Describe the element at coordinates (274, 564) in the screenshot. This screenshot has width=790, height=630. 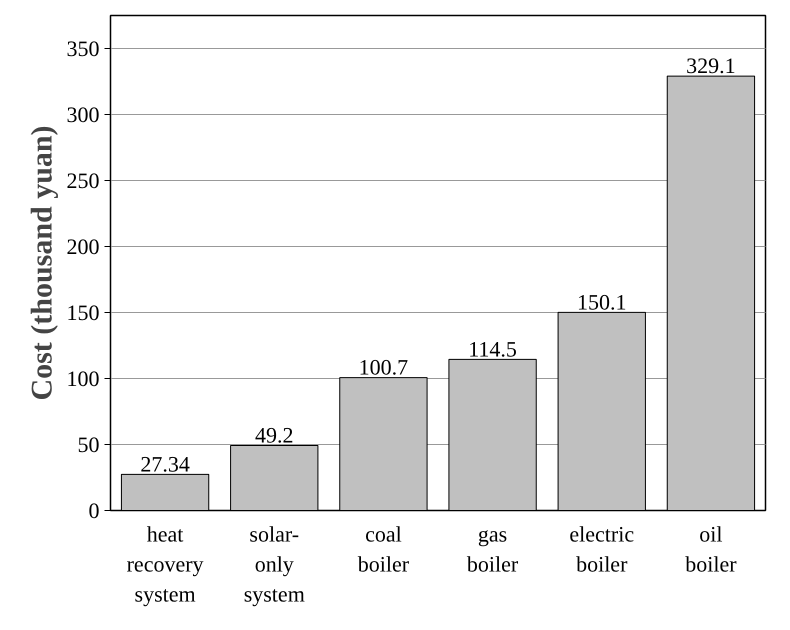
I see `x-tick-label: solar-only system` at that location.